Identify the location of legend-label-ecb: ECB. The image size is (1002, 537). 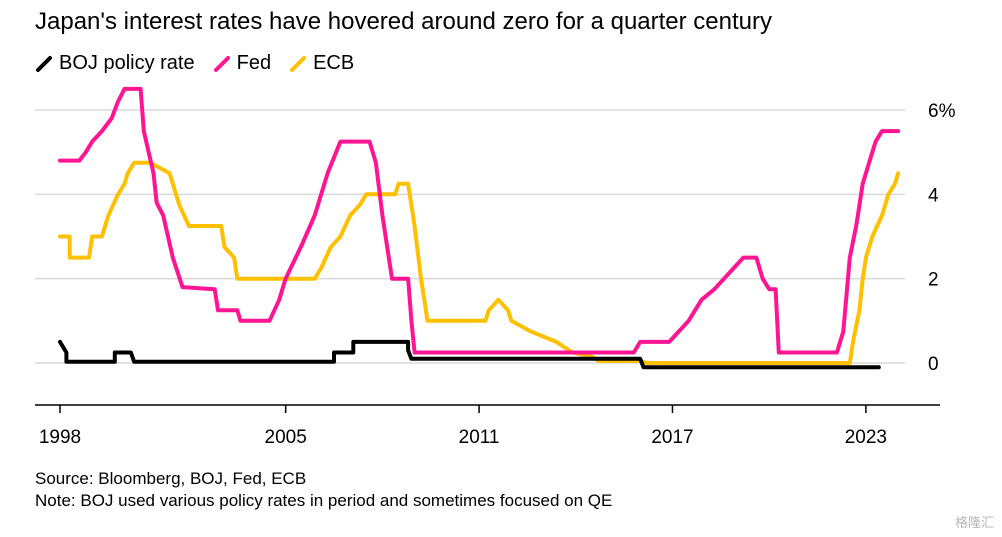
(334, 63).